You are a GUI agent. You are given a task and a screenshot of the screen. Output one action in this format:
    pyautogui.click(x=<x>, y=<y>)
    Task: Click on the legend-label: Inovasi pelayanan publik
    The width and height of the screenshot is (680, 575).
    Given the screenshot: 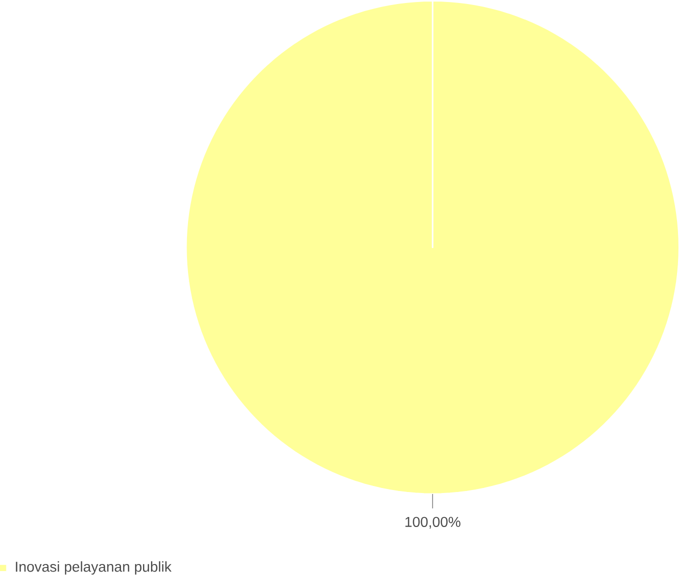 What is the action you would take?
    pyautogui.click(x=94, y=568)
    